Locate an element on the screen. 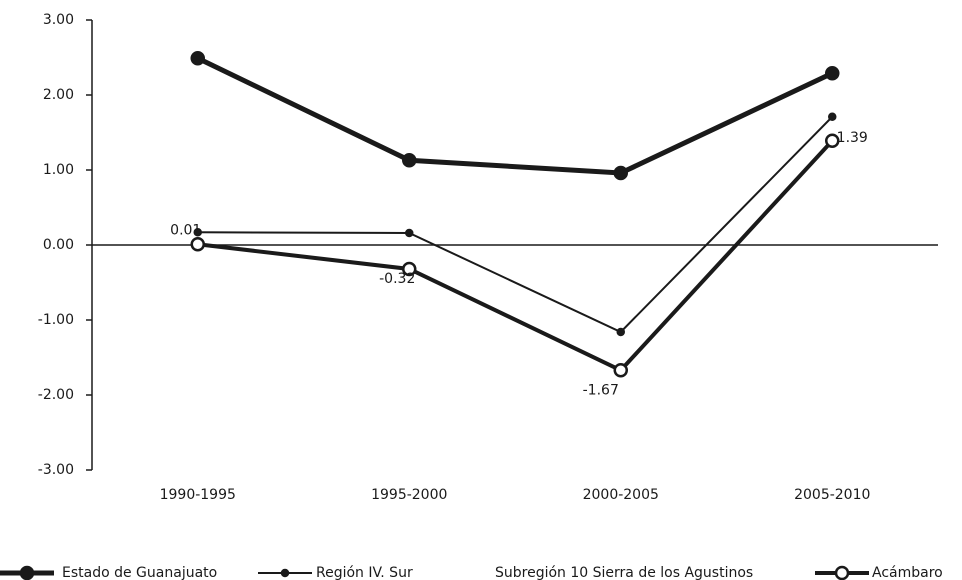 The height and width of the screenshot is (580, 962). legend-label: Acámbaro is located at coordinates (907, 572).